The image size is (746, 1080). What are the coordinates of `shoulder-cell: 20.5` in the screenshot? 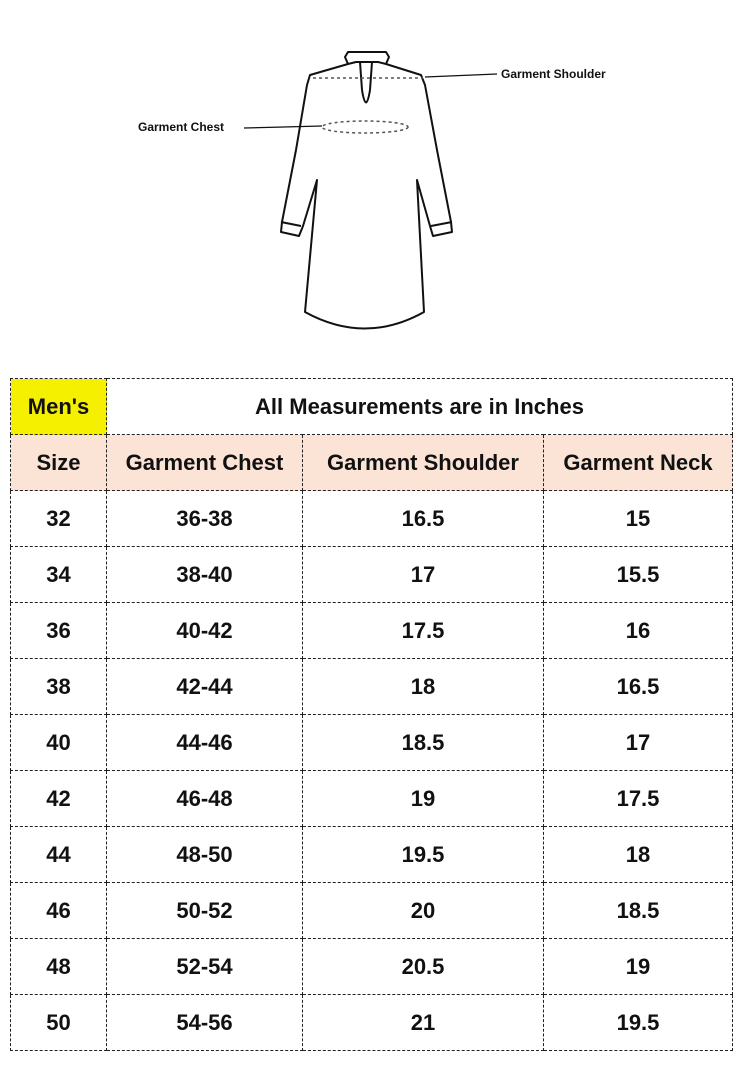 It's located at (423, 966).